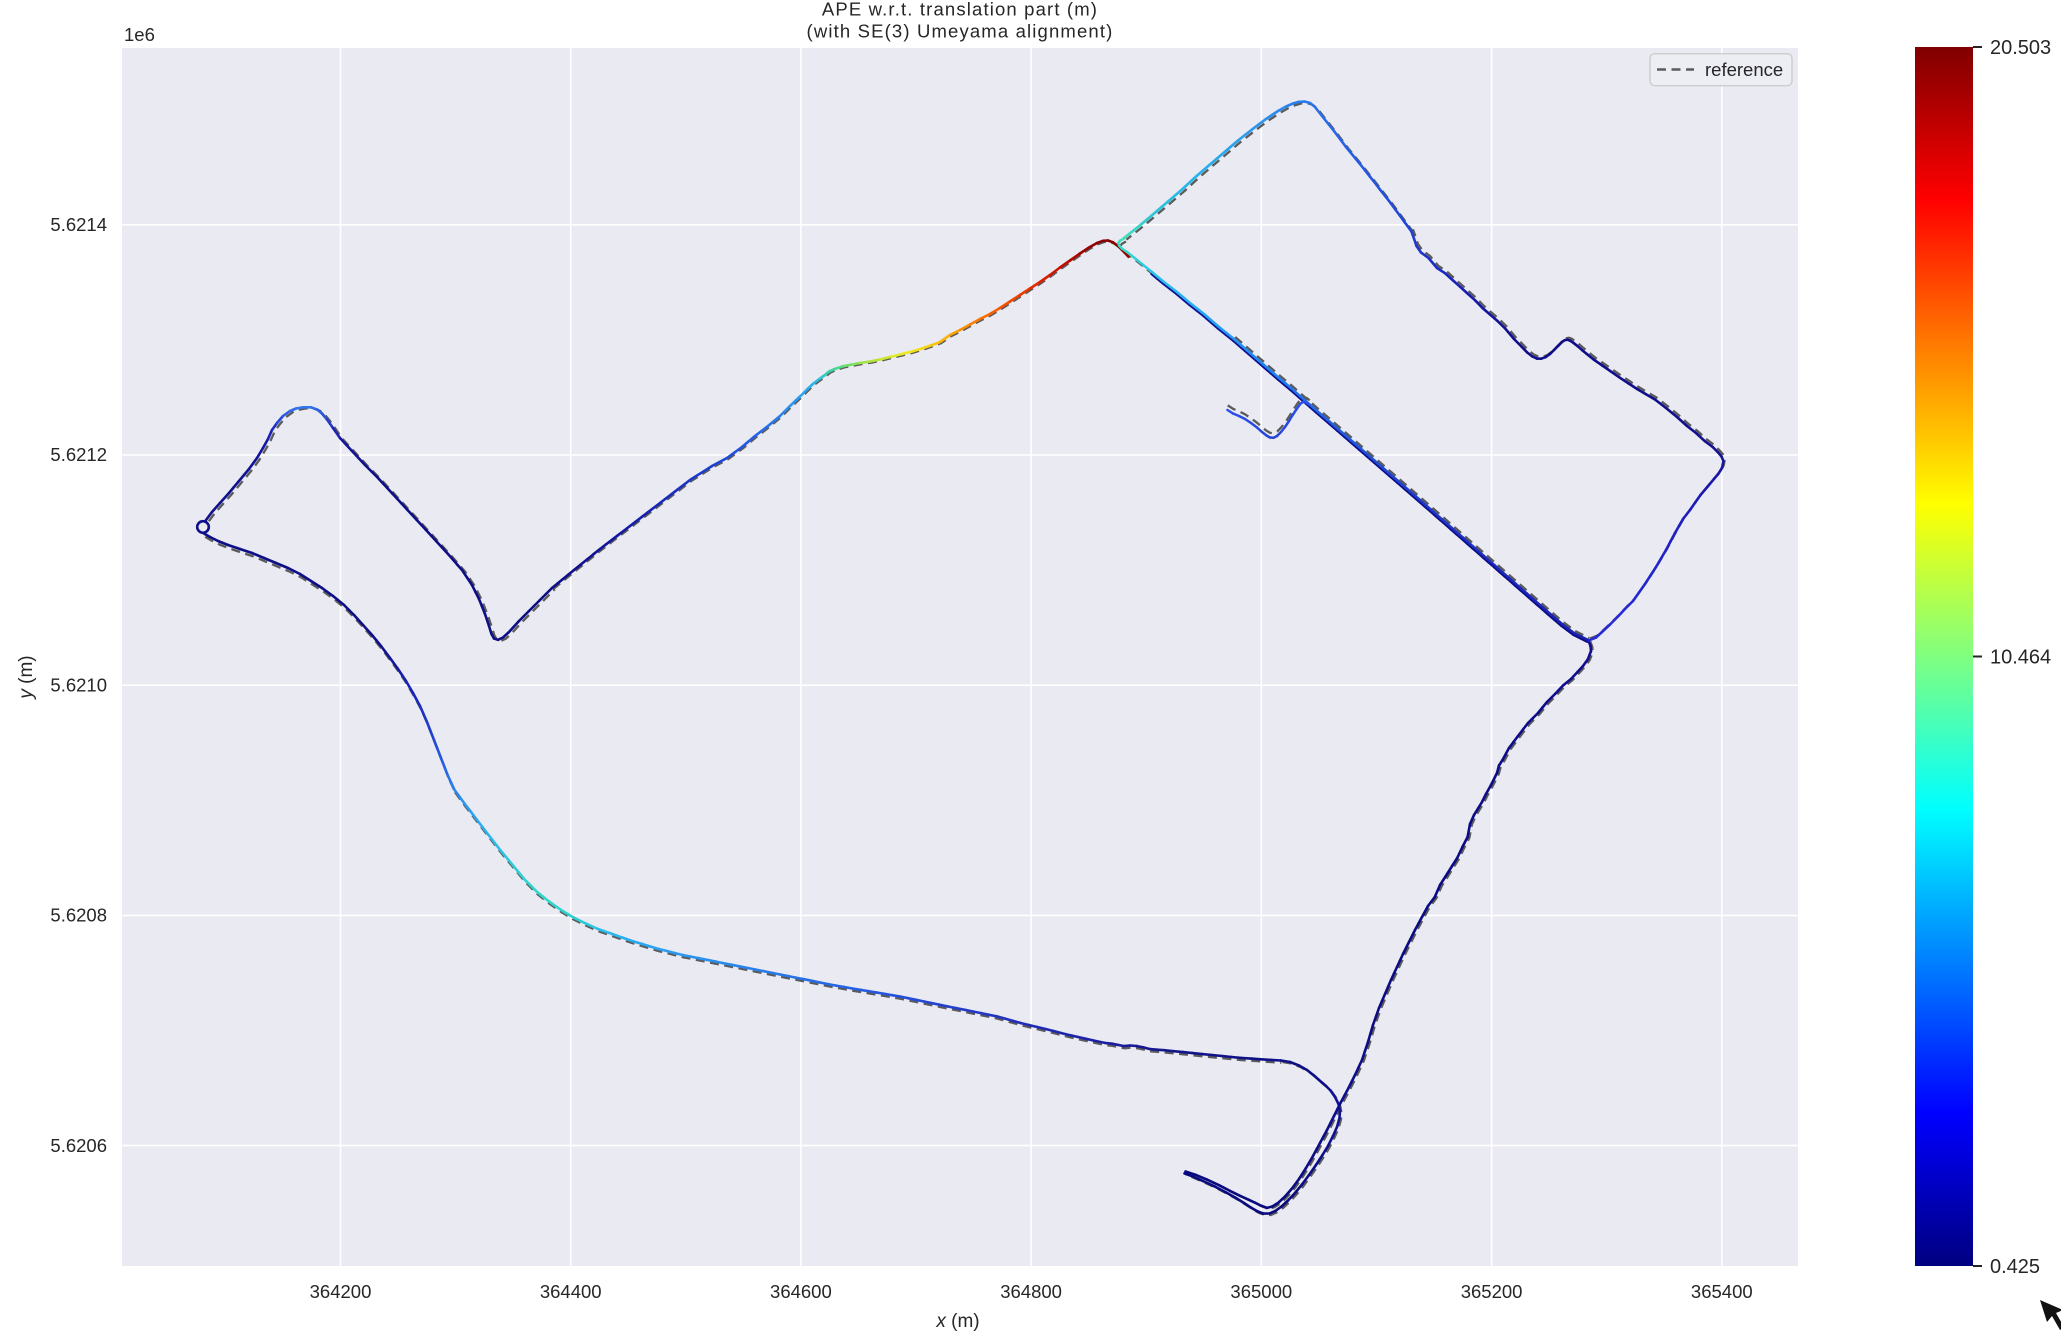 This screenshot has width=2061, height=1334. Describe the element at coordinates (78, 684) in the screenshot. I see `svg-text: 5.6210` at that location.